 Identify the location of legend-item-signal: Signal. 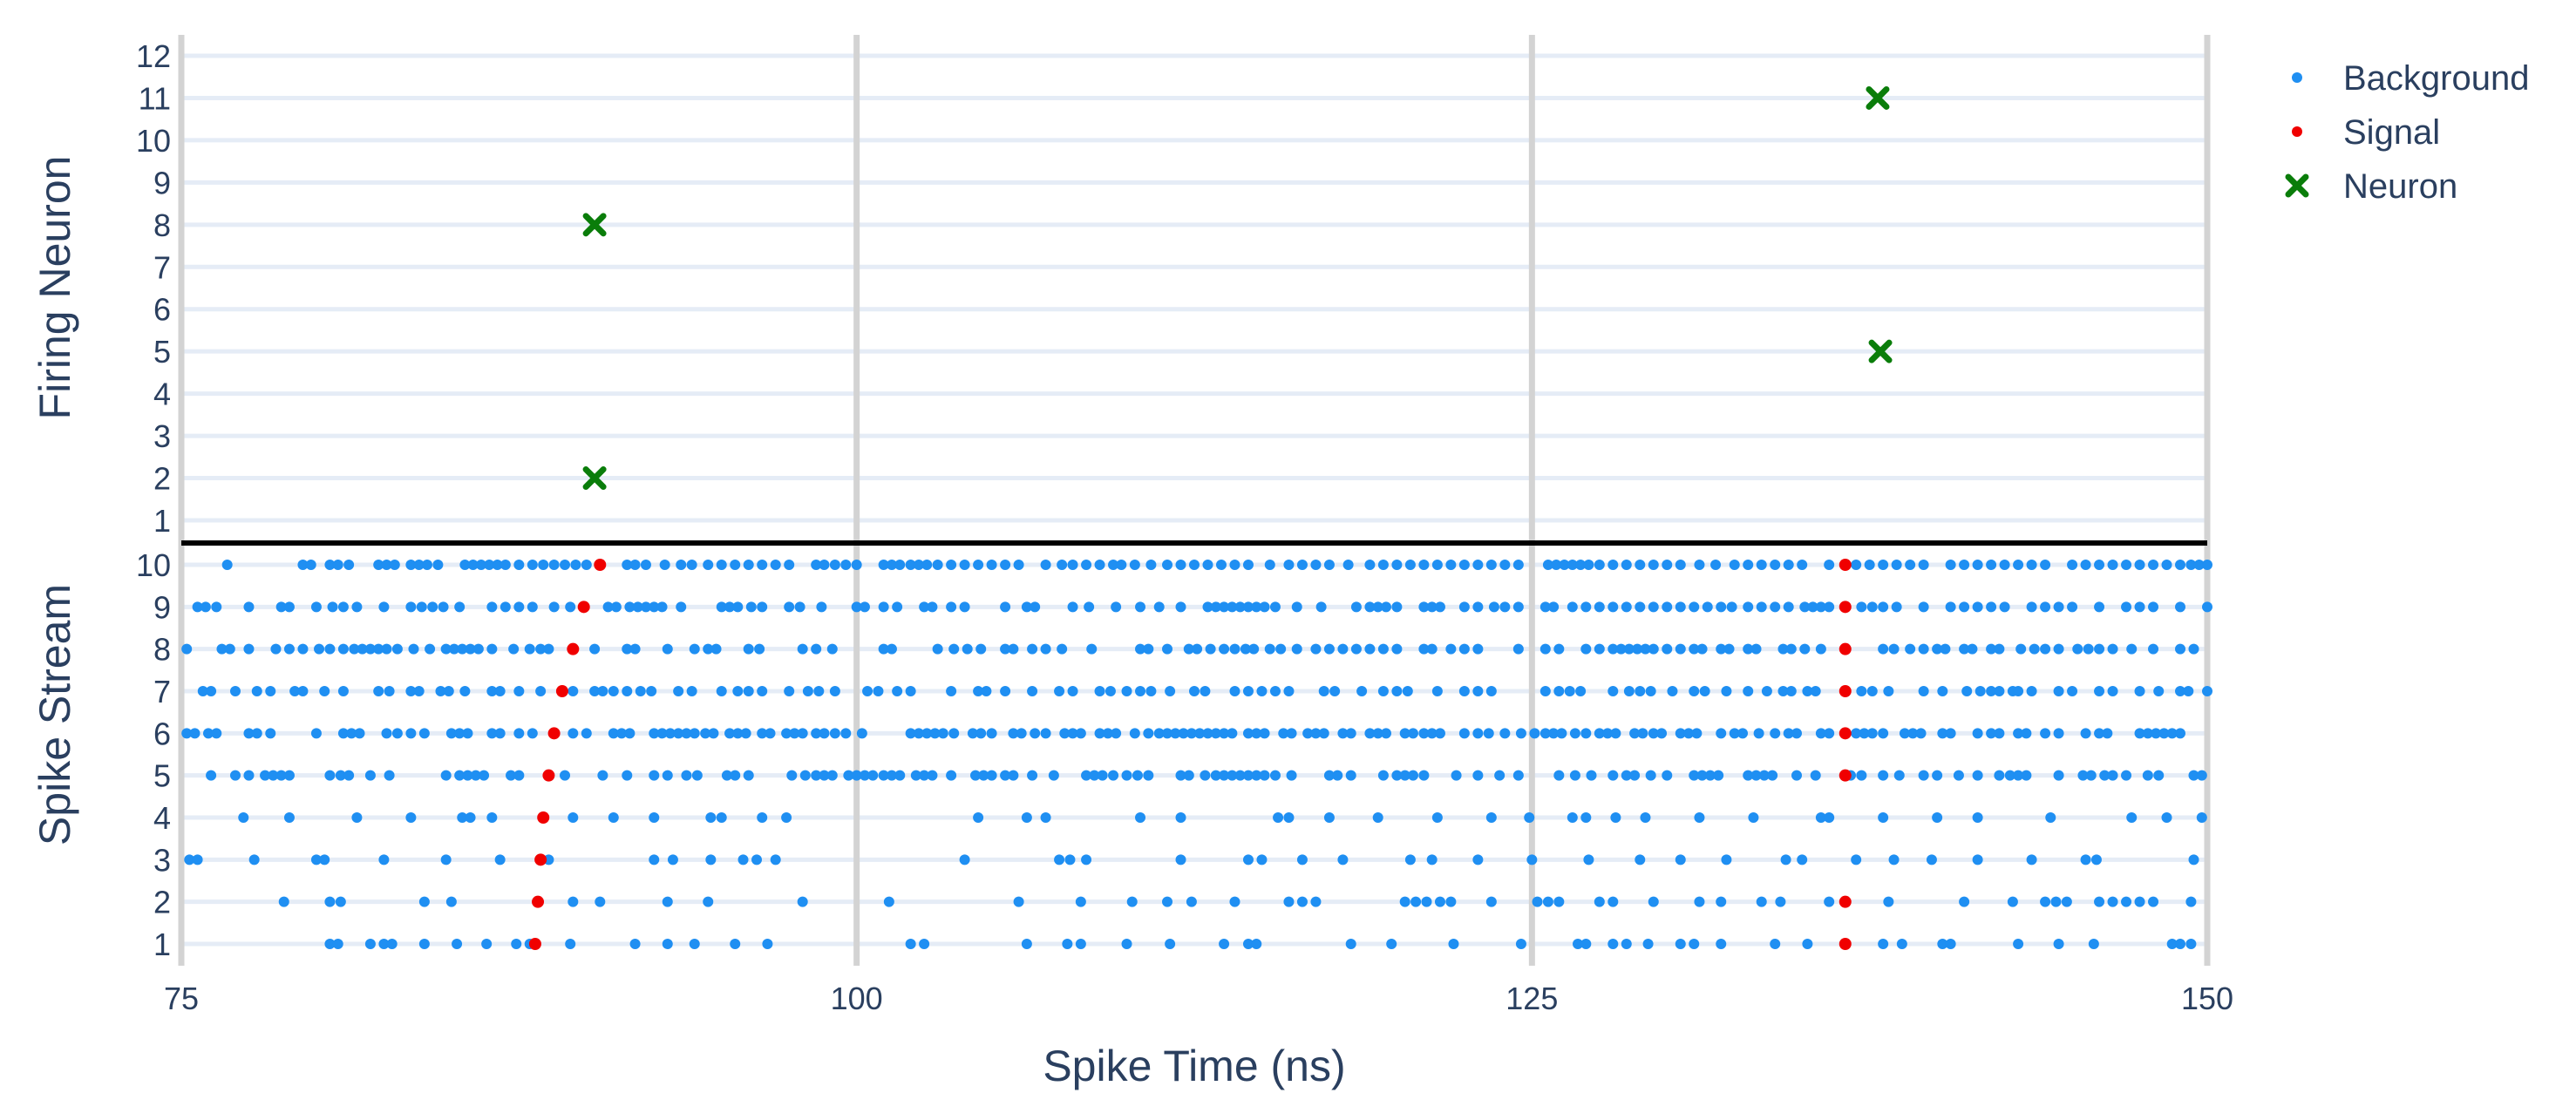
(2366, 132).